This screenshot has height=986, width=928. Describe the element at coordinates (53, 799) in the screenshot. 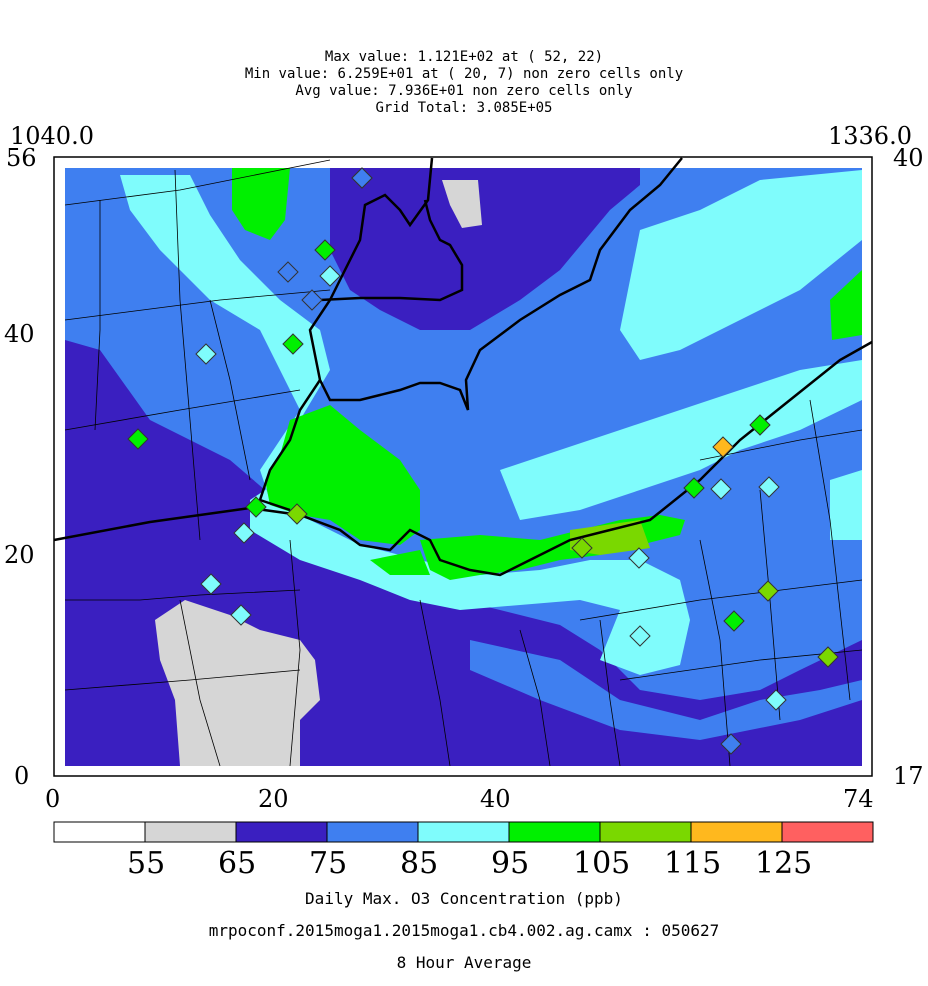

I see `x-tick-0: 0` at that location.